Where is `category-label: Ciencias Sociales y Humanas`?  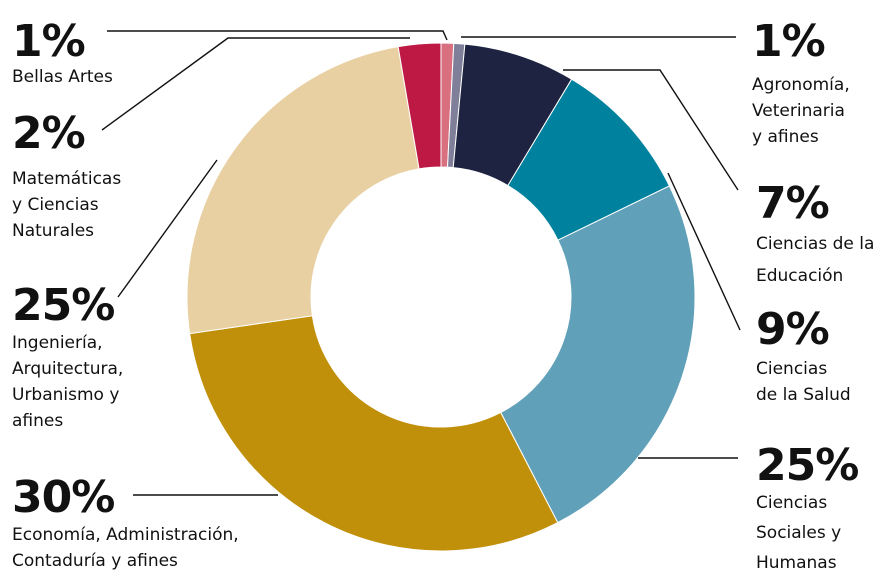
category-label: Ciencias Sociales y Humanas is located at coordinates (799, 533).